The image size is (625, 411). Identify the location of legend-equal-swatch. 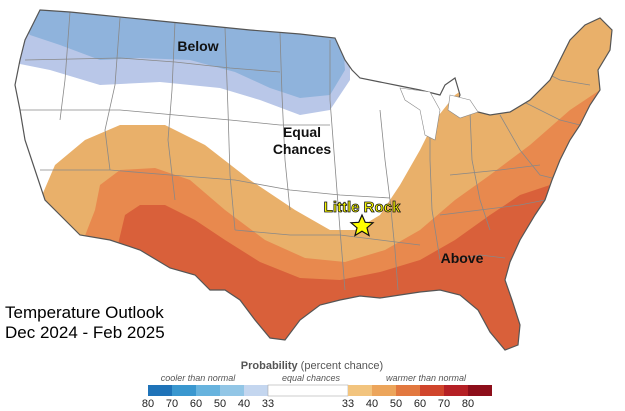
(308, 390).